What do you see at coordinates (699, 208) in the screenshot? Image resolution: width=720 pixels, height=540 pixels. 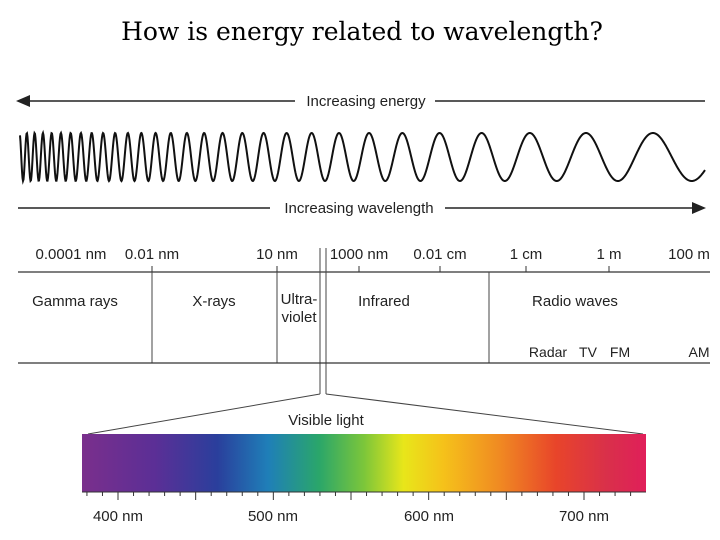 I see `wavelength-arrowhead-icon` at bounding box center [699, 208].